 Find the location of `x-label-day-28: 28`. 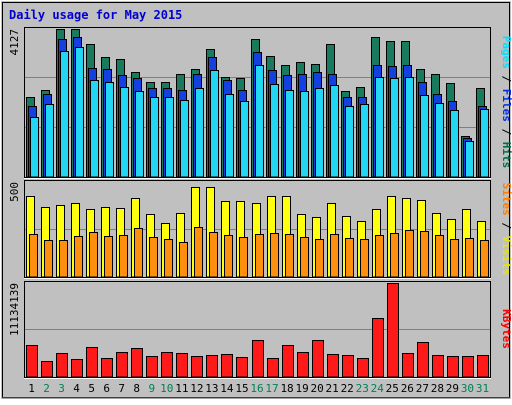

x-label-day-28: 28 is located at coordinates (437, 388).